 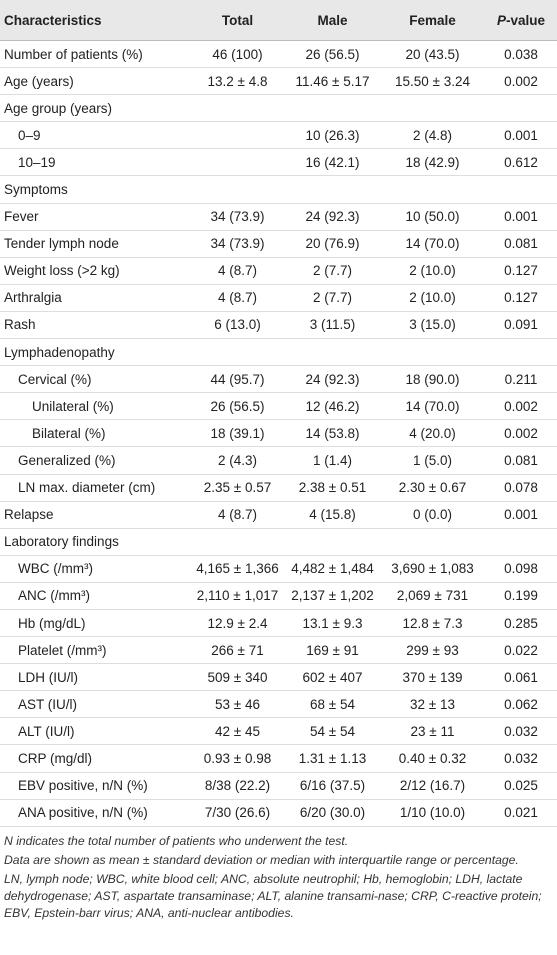 I want to click on table-row: Laboratory findings, so click(x=278, y=542).